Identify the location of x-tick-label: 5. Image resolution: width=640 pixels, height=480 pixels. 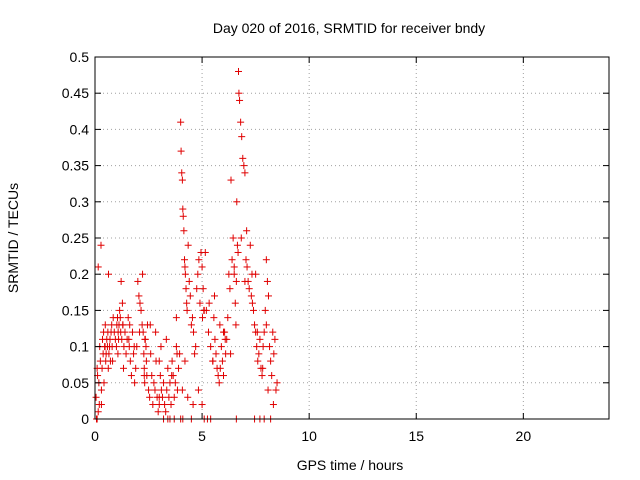
(202, 436).